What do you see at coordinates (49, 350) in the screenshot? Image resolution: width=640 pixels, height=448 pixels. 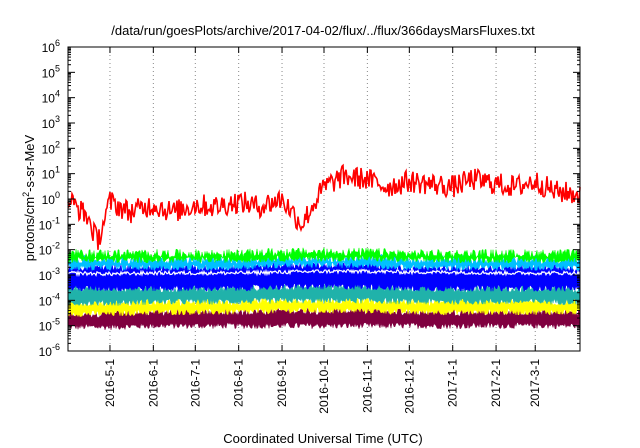 I see `y-tick-label: 10⁻⁶` at bounding box center [49, 350].